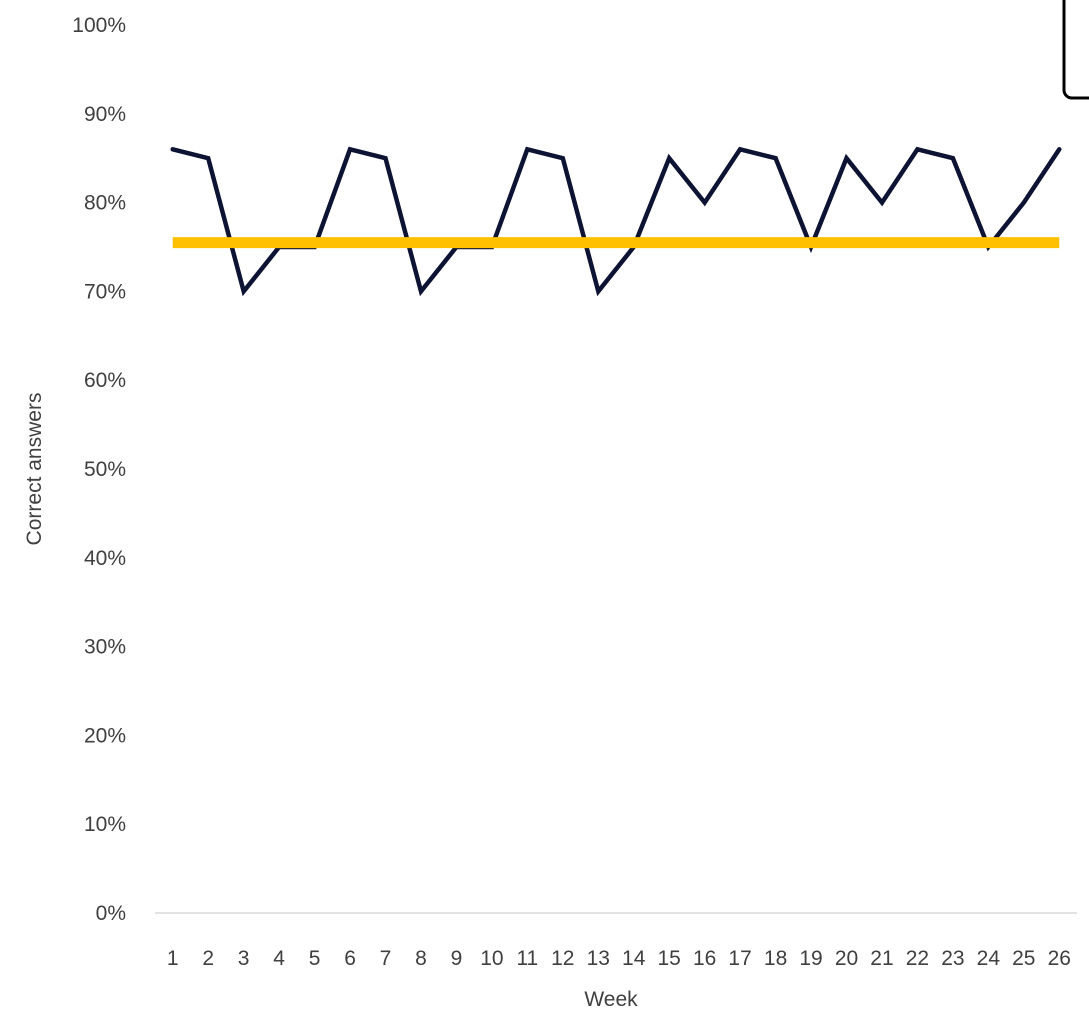 The height and width of the screenshot is (1023, 1089). I want to click on y-axis-title: Correct answers, so click(34, 469).